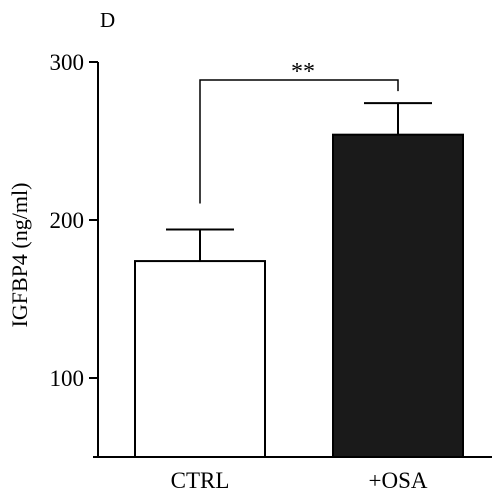 This screenshot has width=496, height=500. What do you see at coordinates (303, 72) in the screenshot?
I see `significance-label: **` at bounding box center [303, 72].